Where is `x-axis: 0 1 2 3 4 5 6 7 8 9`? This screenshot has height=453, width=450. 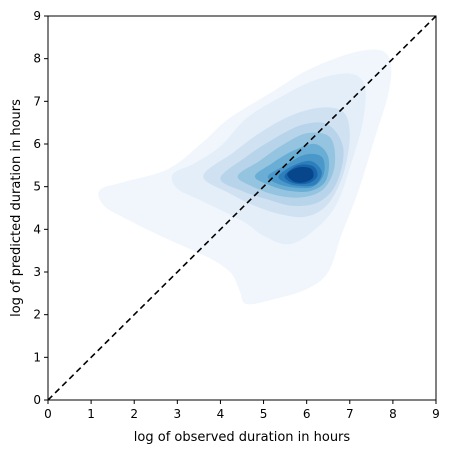 x-axis: 0 1 2 3 4 5 6 7 8 9 is located at coordinates (242, 410).